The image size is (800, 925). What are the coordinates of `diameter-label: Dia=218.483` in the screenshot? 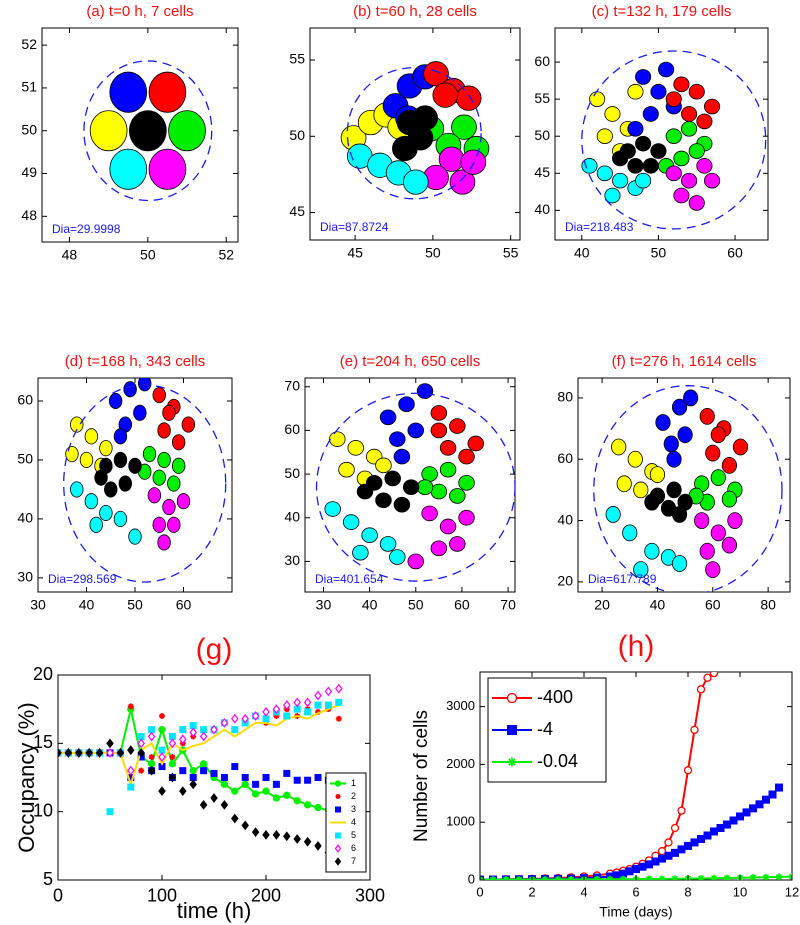 It's located at (599, 227).